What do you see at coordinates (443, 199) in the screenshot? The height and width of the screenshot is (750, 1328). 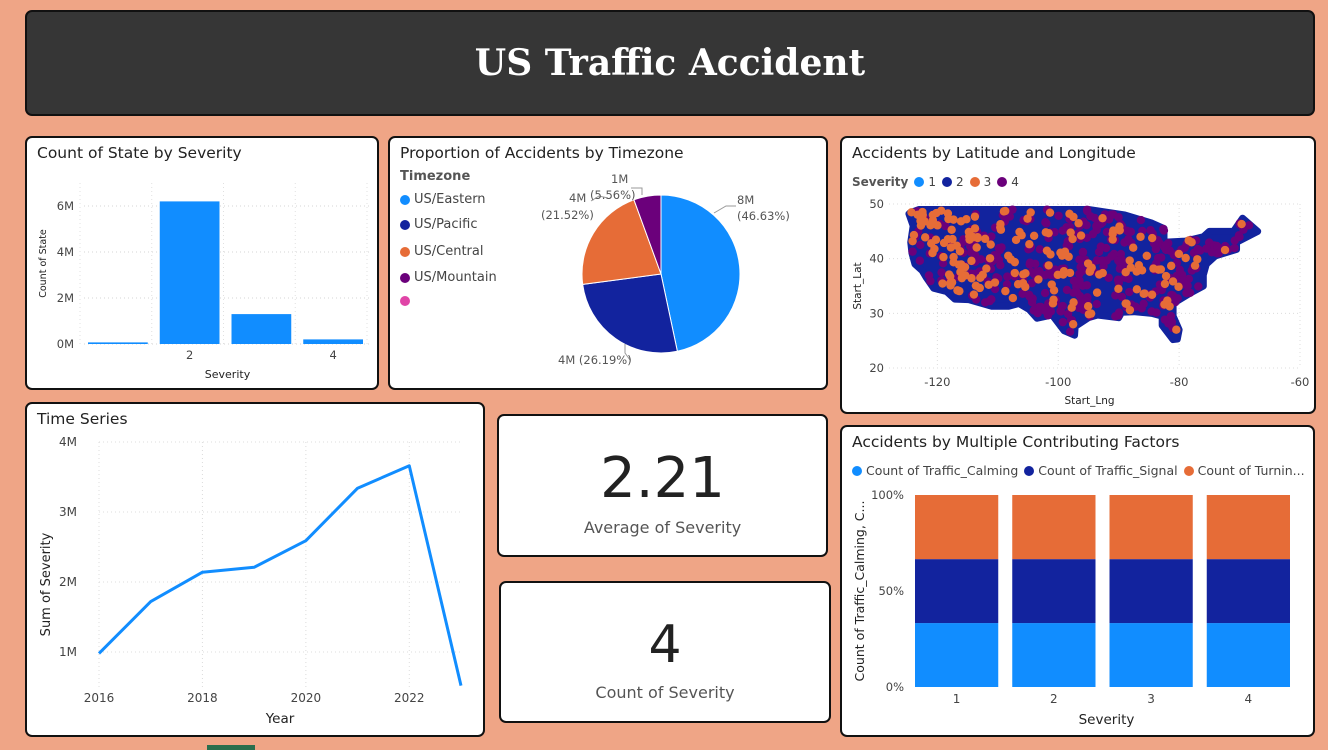 I see `legend-item-us-eastern: US/Eastern` at bounding box center [443, 199].